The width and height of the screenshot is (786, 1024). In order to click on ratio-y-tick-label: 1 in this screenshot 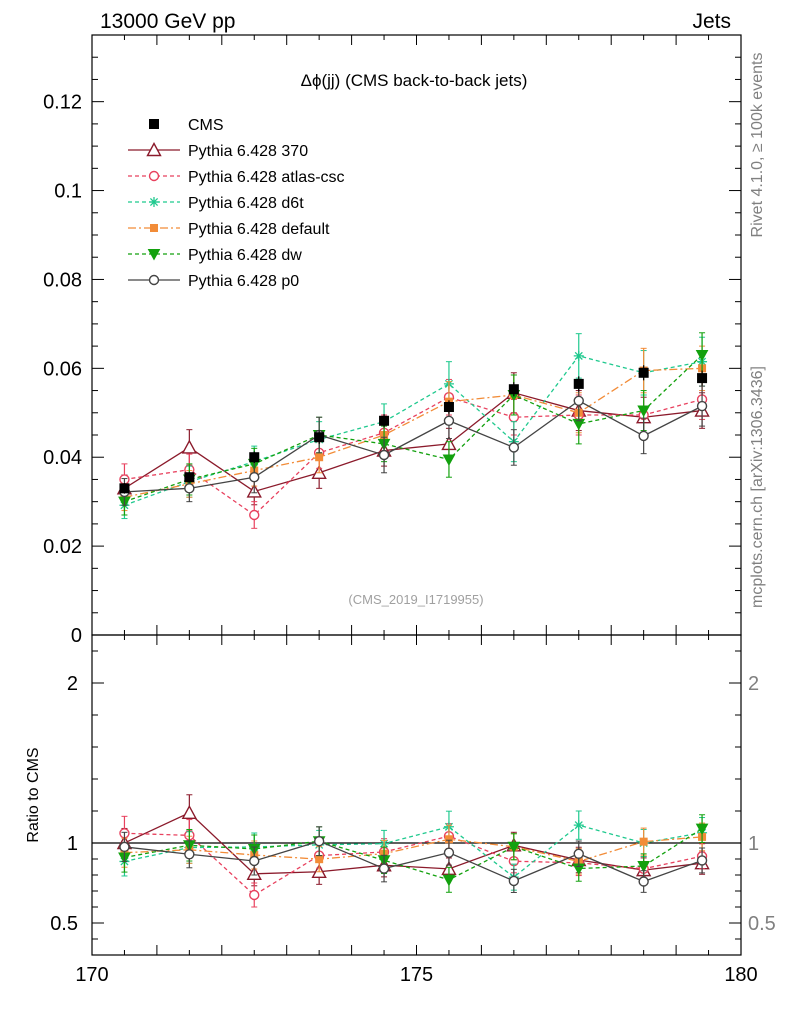, I will do `click(72, 844)`.